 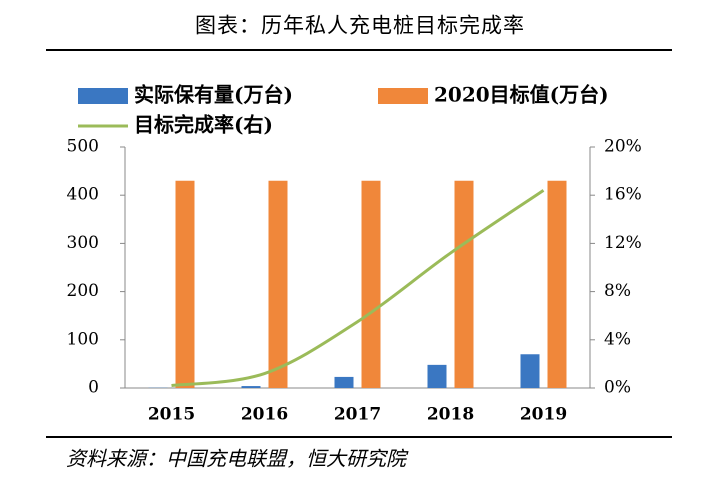 I want to click on x-tick-label: 2018, so click(x=450, y=415).